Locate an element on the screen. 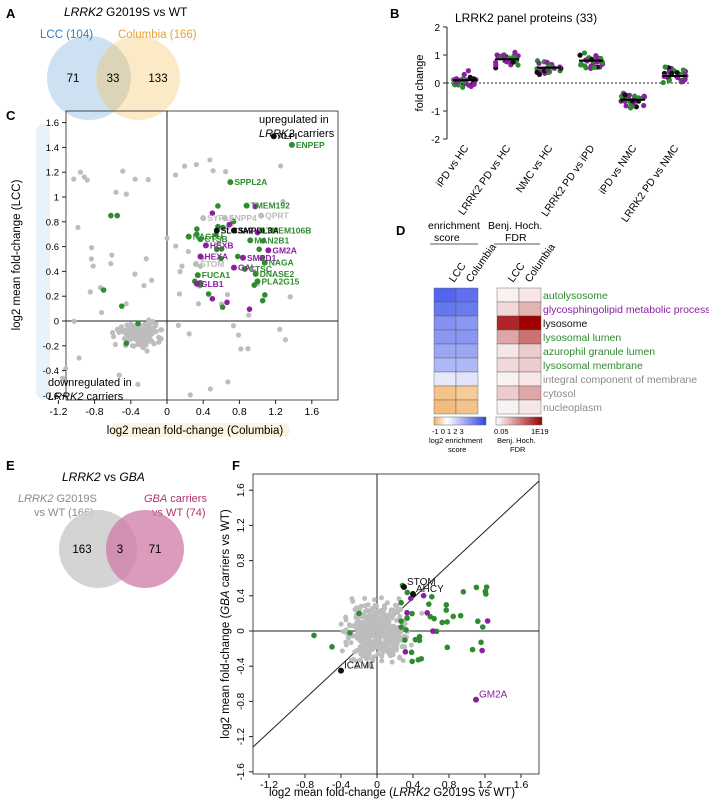 This screenshot has height=801, width=709. panel-f-ytick-label: -0.8 is located at coordinates (241, 701).